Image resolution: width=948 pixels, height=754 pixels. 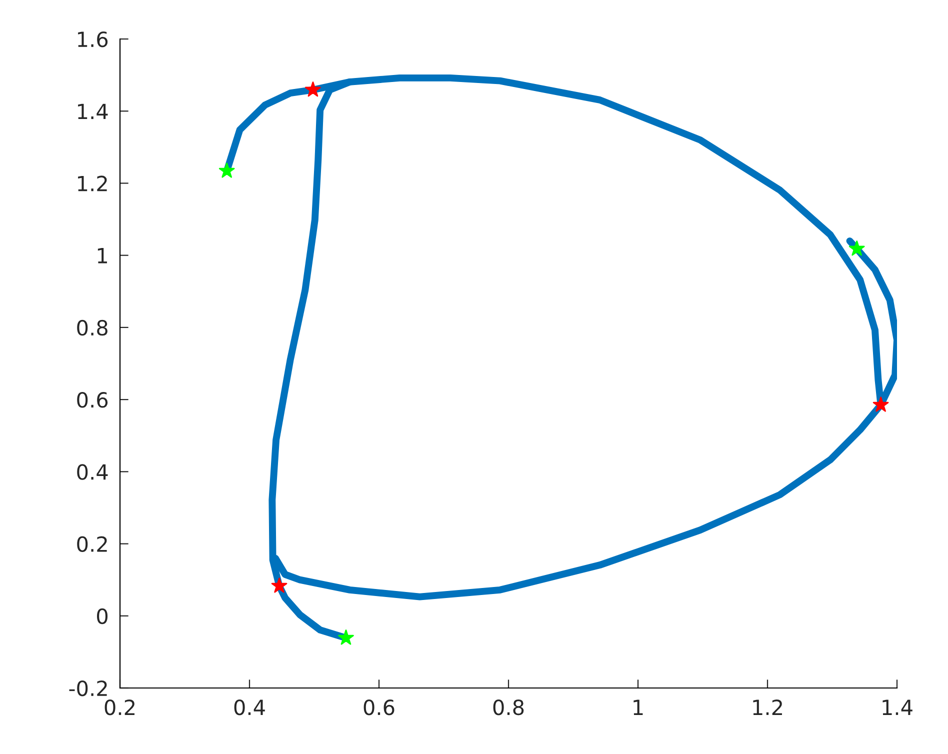 I want to click on x-tick-label: 1, so click(x=638, y=707).